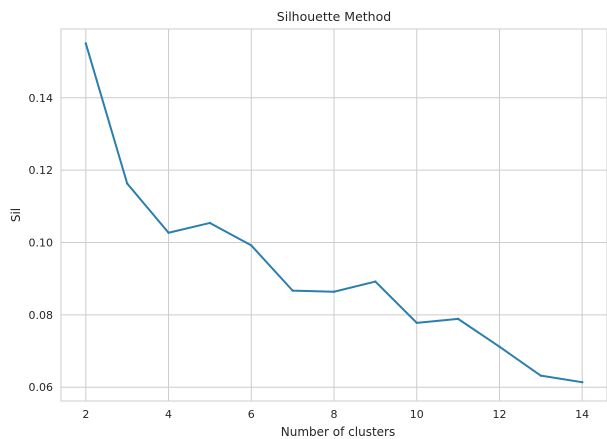 The image size is (607, 439). I want to click on x-tick-label: 6, so click(251, 414).